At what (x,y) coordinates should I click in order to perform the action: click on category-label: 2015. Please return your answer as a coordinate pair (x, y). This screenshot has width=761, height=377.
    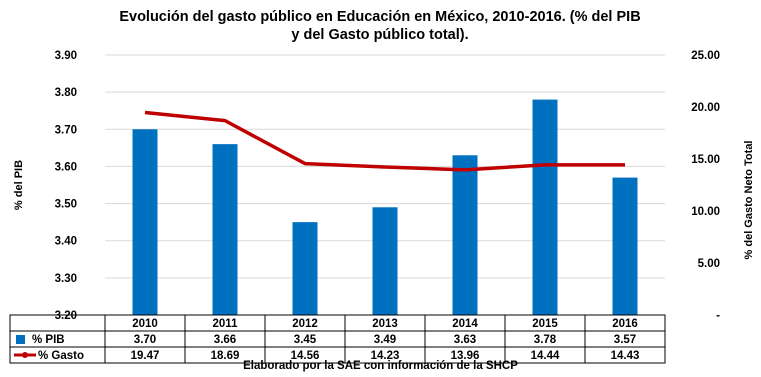
    Looking at the image, I should click on (545, 324).